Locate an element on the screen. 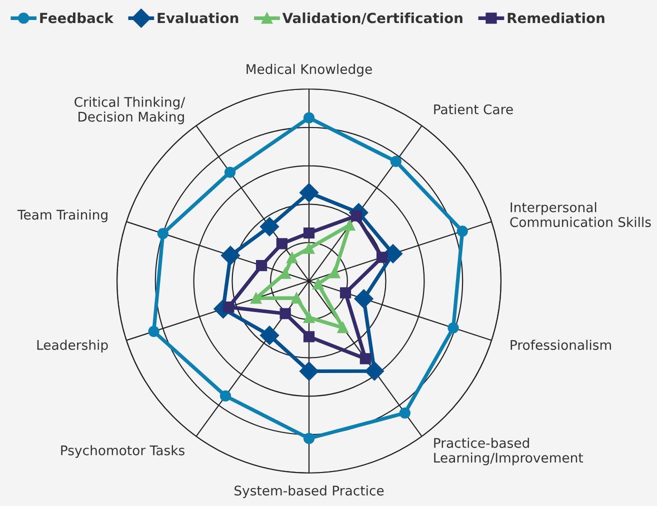 This screenshot has width=657, height=506. spoke-label: Critical Thinking/ Decision Making is located at coordinates (130, 110).